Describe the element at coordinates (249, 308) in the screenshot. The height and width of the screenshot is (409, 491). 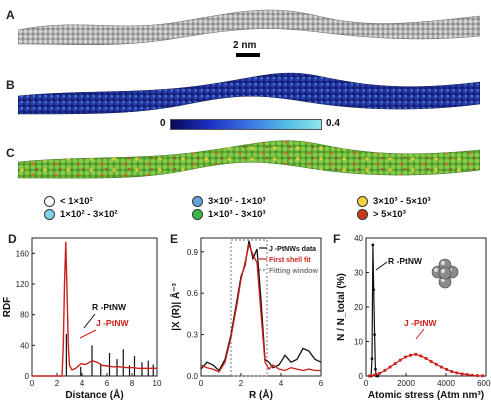
I see `fitting-window-box` at that location.